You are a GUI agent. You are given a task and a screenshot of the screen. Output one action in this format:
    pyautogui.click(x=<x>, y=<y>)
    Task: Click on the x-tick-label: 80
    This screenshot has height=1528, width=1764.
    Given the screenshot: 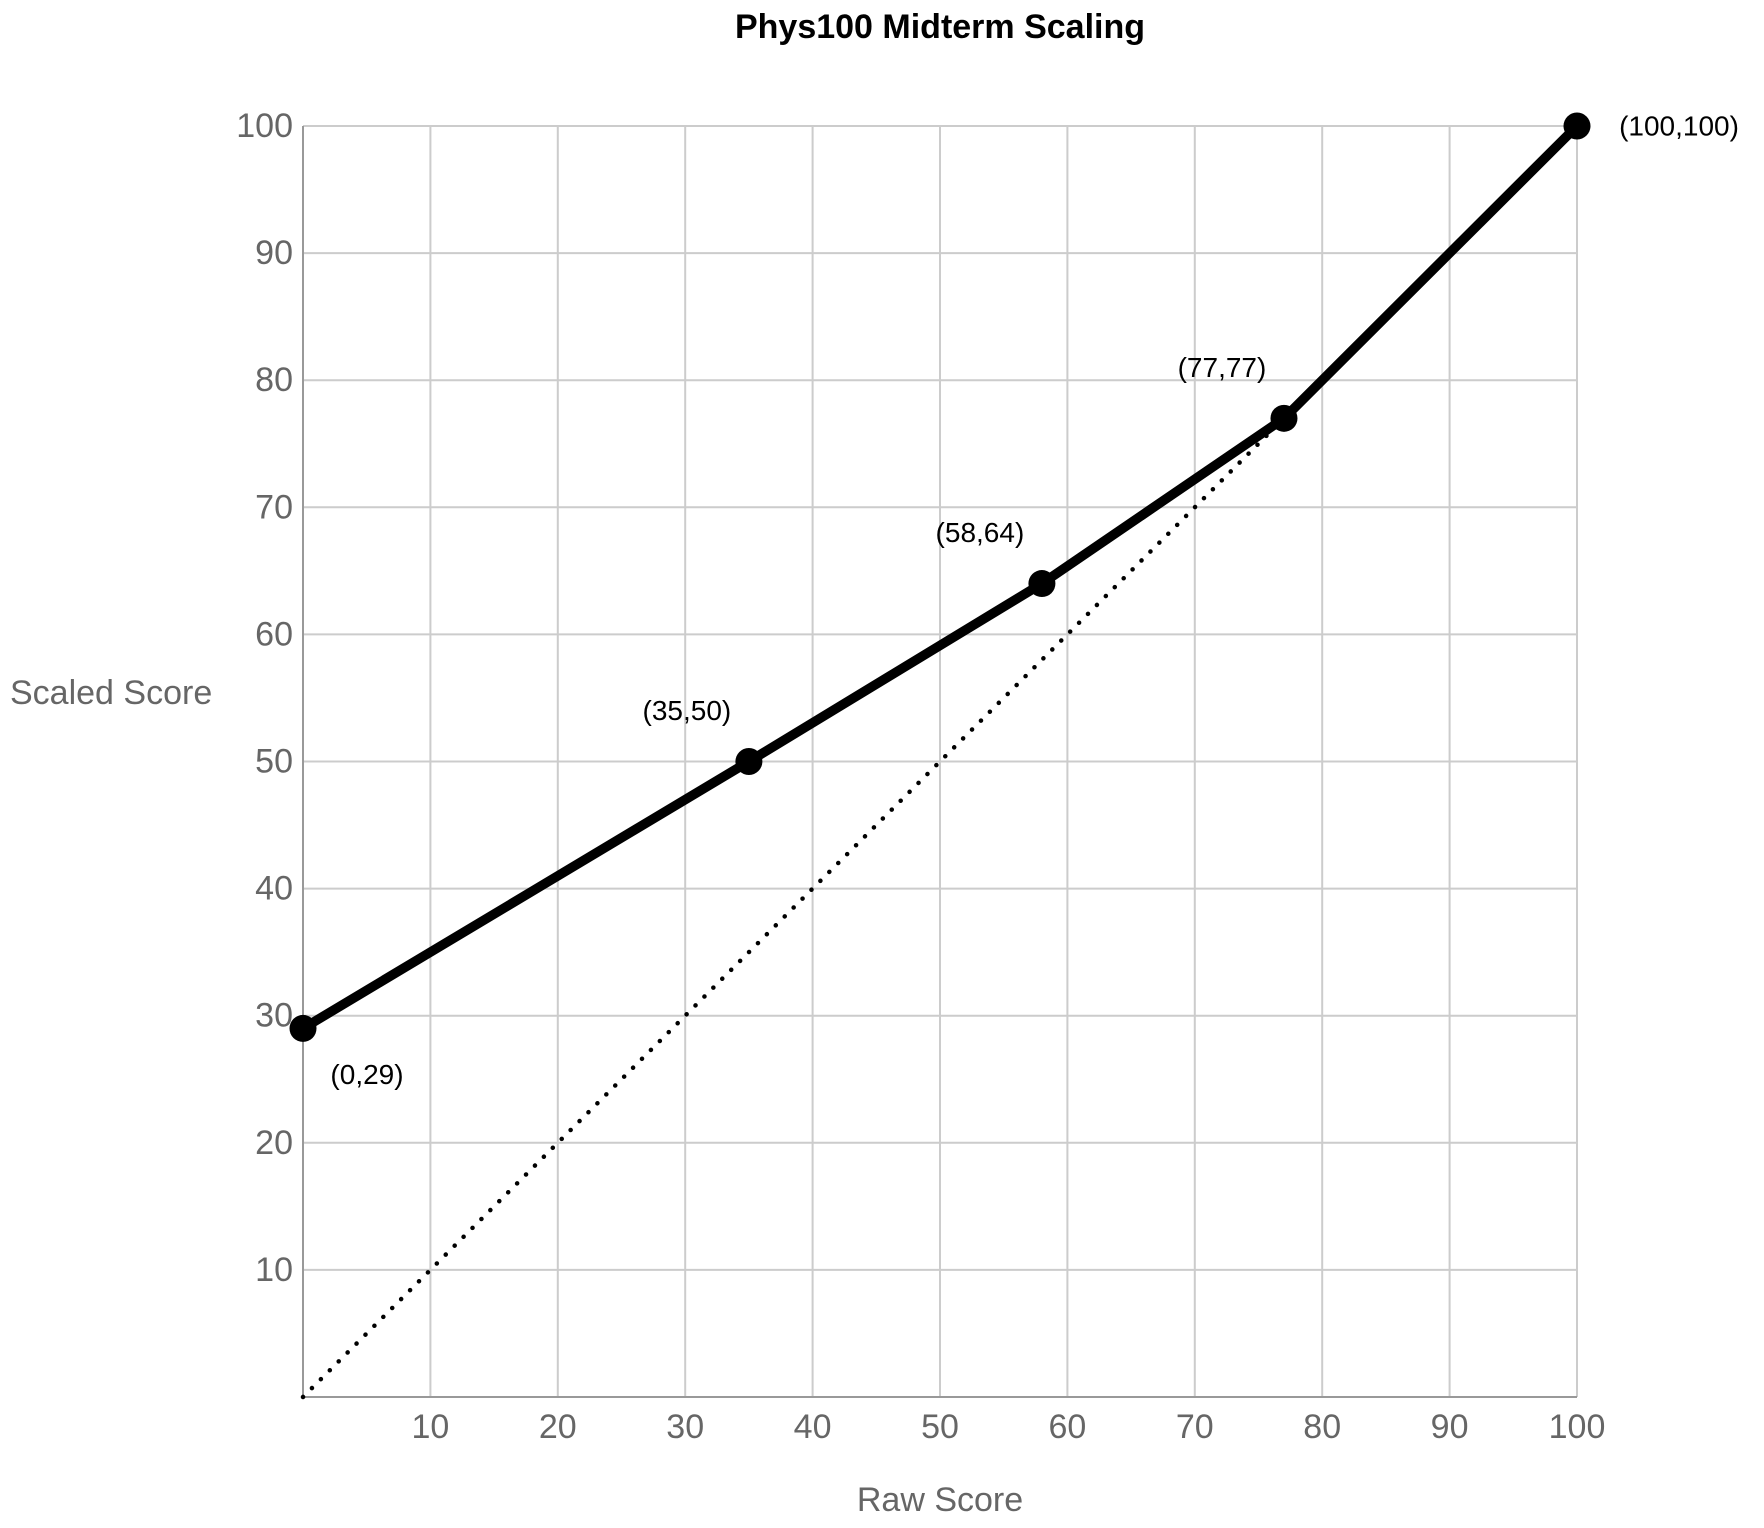 What is the action you would take?
    pyautogui.click(x=1322, y=1427)
    